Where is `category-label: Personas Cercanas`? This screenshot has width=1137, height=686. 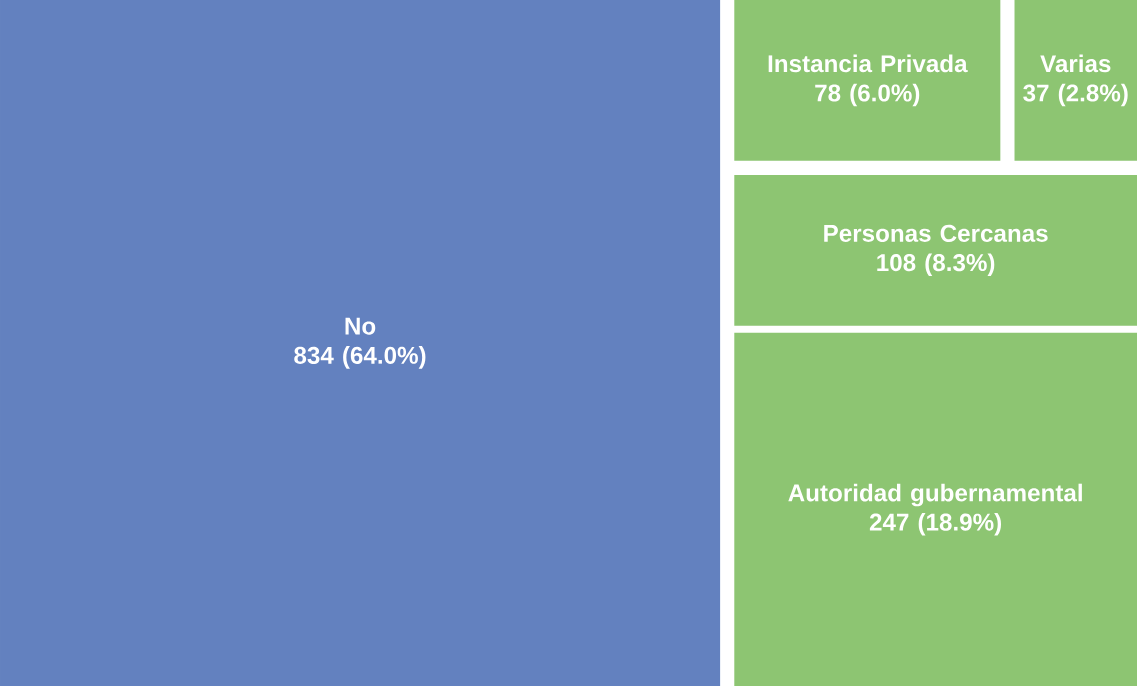 category-label: Personas Cercanas is located at coordinates (936, 233).